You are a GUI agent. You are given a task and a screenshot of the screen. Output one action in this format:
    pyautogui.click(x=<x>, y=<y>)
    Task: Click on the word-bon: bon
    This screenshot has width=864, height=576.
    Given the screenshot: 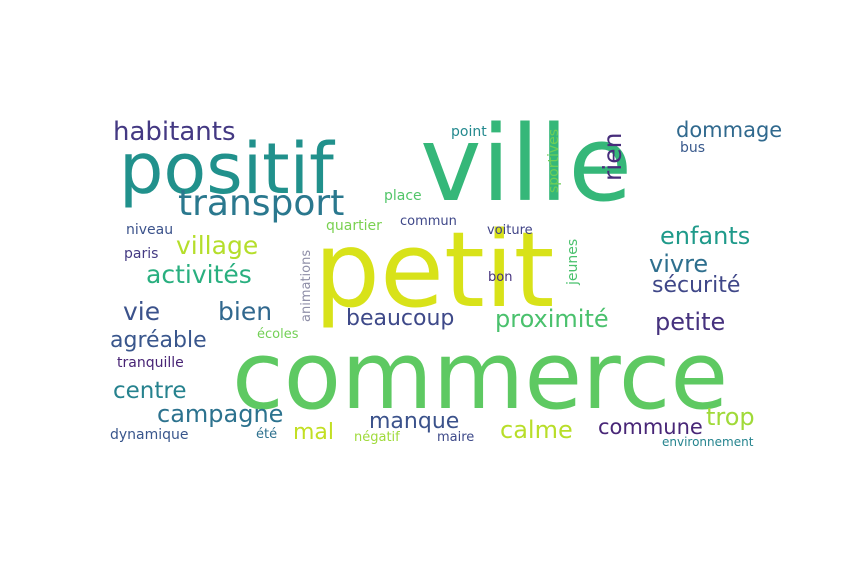 What is the action you would take?
    pyautogui.click(x=500, y=277)
    